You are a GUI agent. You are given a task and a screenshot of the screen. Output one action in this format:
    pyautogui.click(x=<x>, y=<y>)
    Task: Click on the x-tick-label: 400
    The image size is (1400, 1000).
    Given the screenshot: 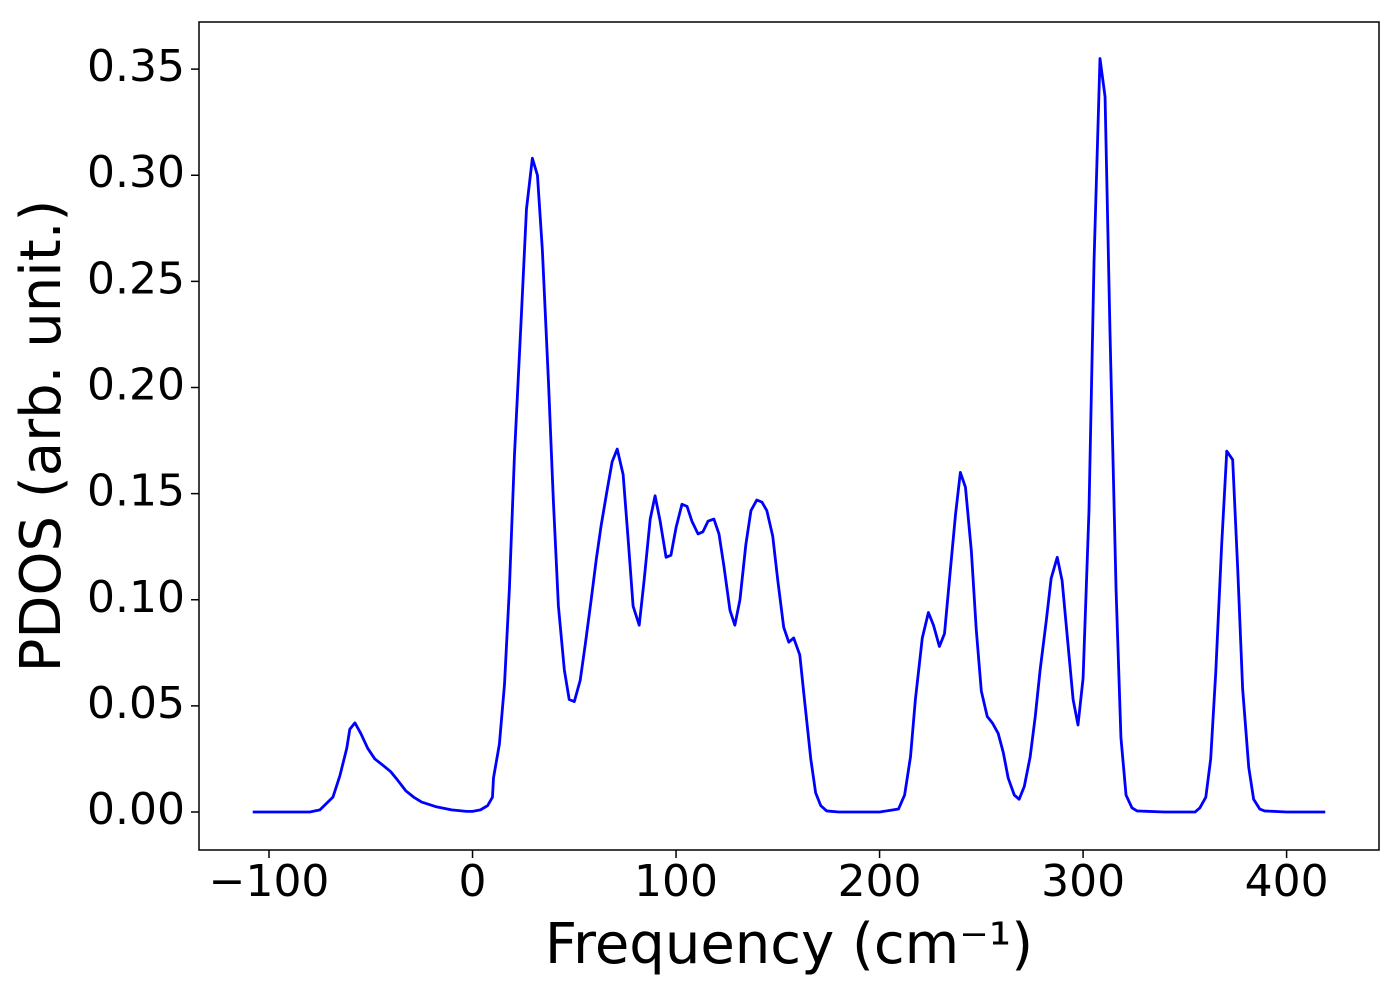 What is the action you would take?
    pyautogui.click(x=1287, y=881)
    